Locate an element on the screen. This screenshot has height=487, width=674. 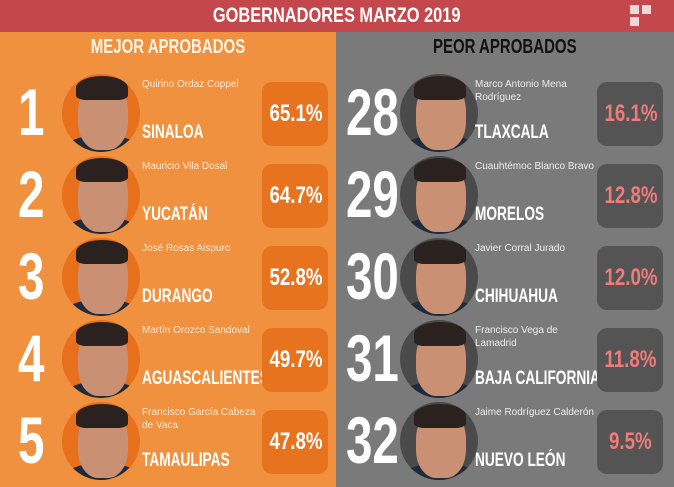
approval-box: 49.7% is located at coordinates (295, 360).